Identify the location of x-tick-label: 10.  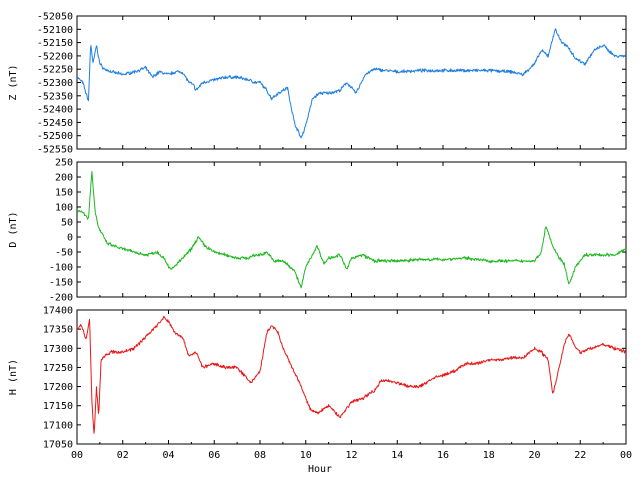
(306, 455).